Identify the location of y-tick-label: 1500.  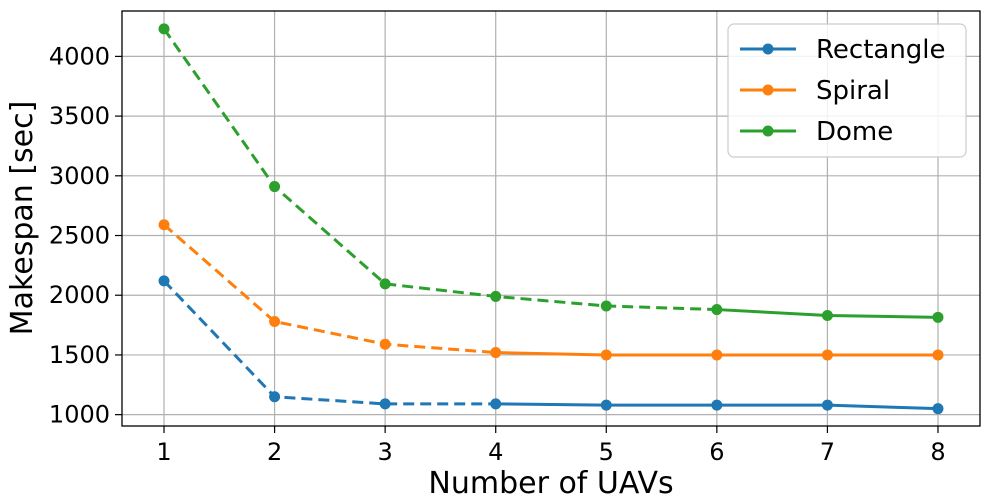
(79, 355).